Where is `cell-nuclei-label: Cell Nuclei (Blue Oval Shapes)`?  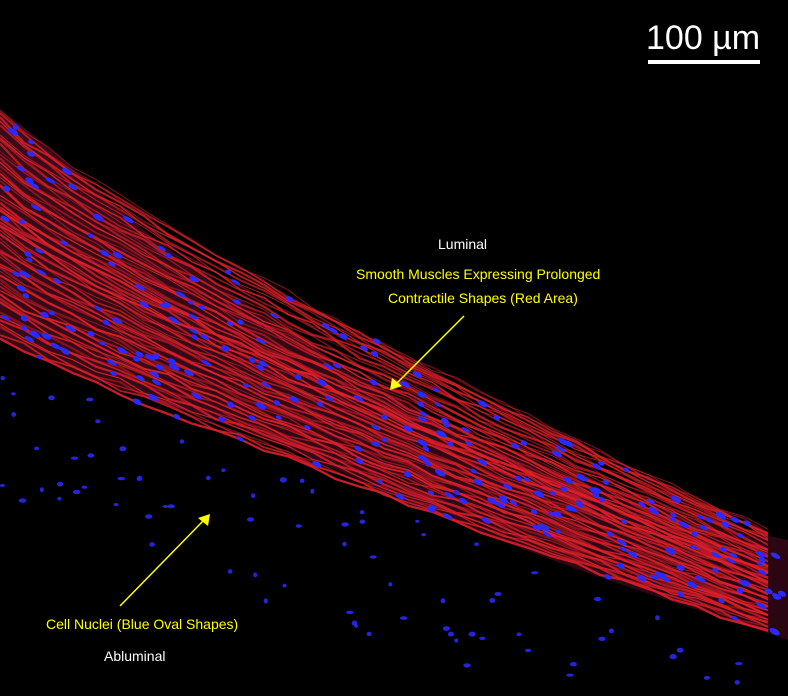
cell-nuclei-label: Cell Nuclei (Blue Oval Shapes) is located at coordinates (142, 624).